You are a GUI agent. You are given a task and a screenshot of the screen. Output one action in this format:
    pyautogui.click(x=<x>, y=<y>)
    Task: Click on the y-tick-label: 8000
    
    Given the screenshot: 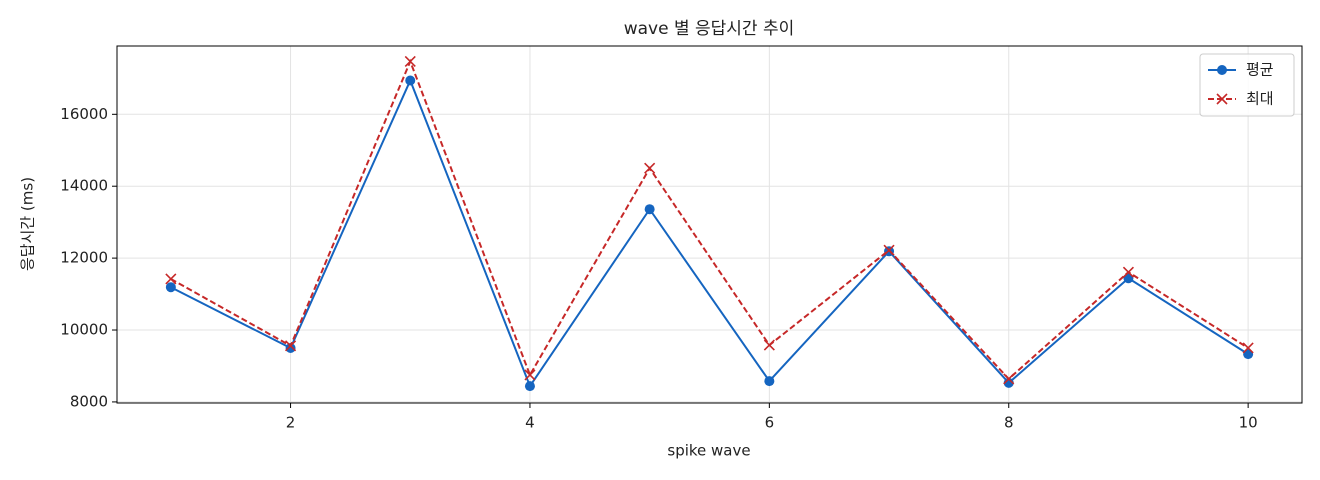 What is the action you would take?
    pyautogui.click(x=89, y=401)
    